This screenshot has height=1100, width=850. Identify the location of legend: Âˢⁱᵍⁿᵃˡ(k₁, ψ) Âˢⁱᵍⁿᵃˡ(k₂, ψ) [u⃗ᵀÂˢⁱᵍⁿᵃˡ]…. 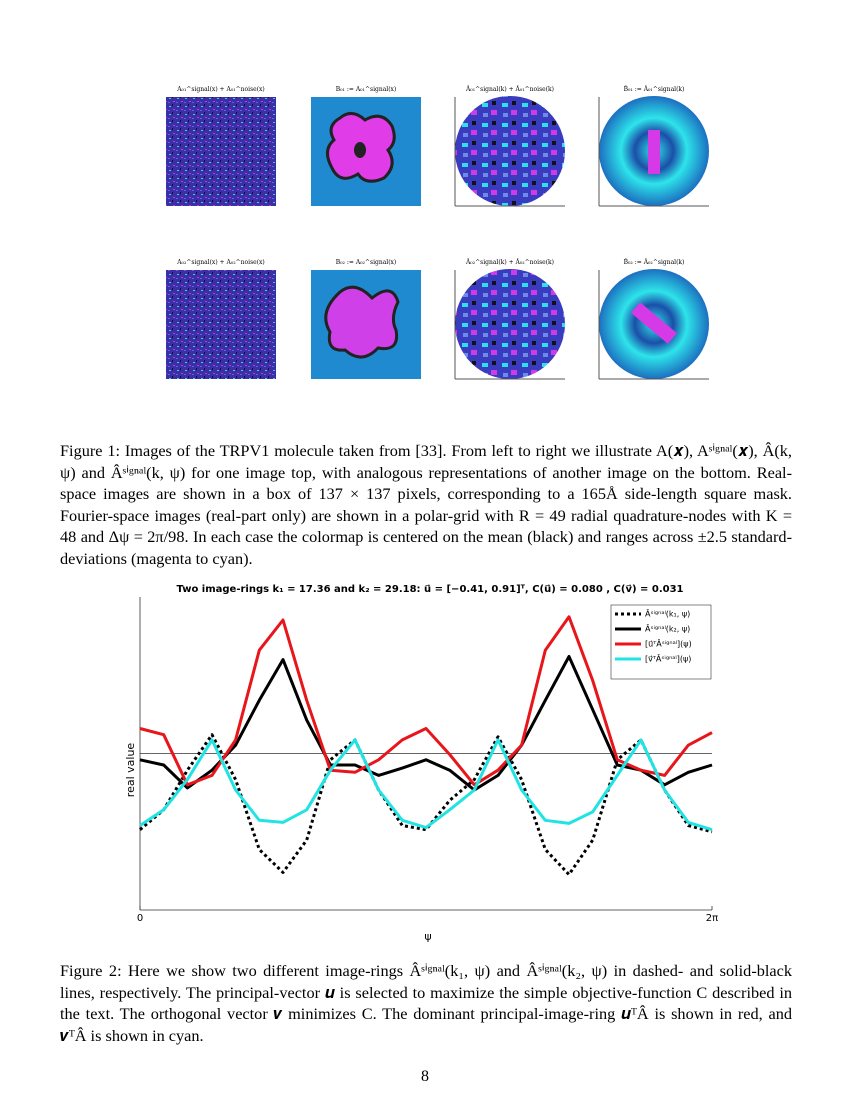
(661, 642).